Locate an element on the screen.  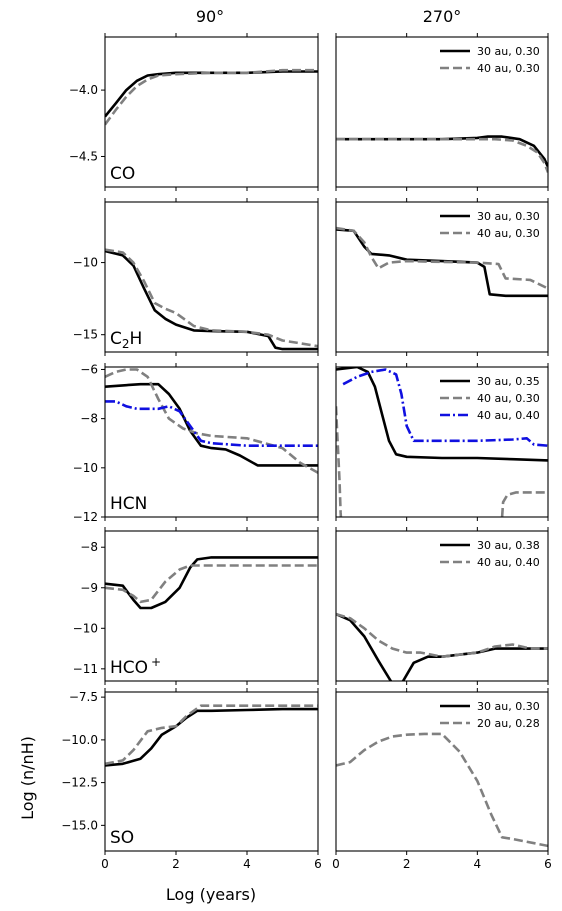
panel-HCO+-270: 30 au, 0.38 40 au, 0.40 is located at coordinates (442, 606).